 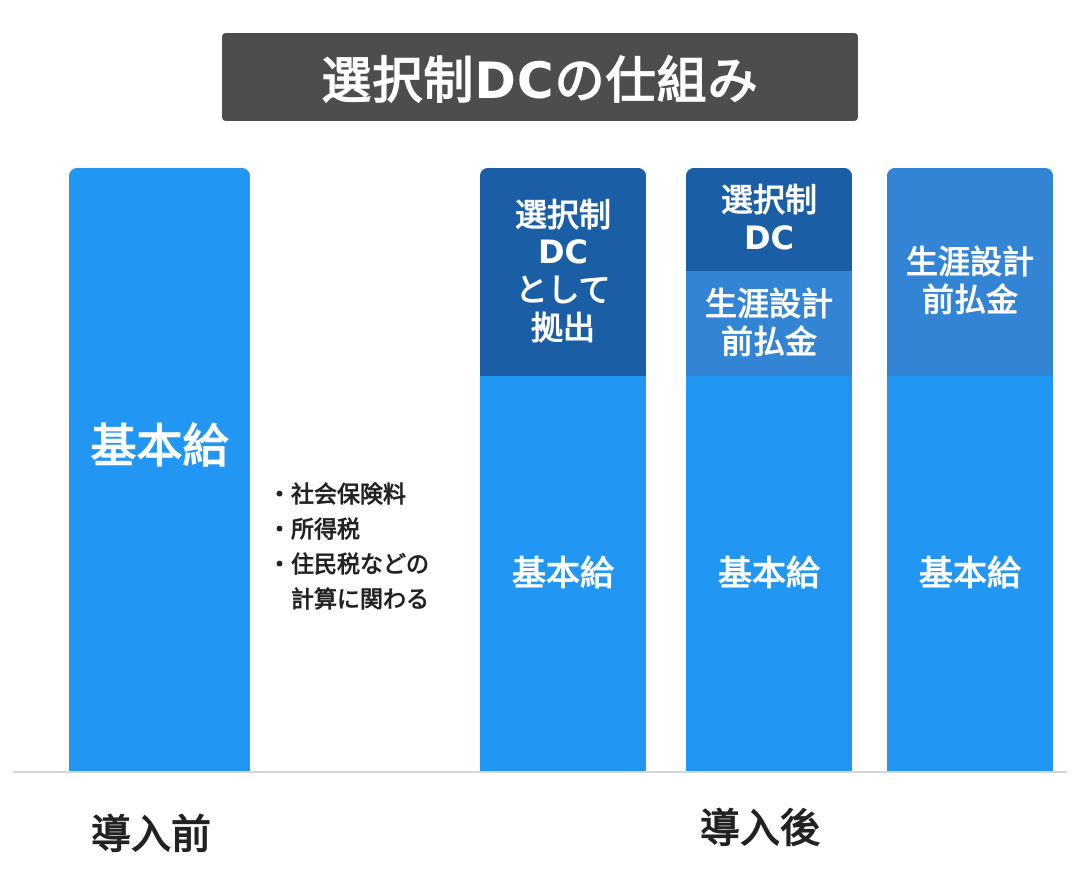 What do you see at coordinates (314, 530) in the screenshot?
I see `note-item: ・所得税` at bounding box center [314, 530].